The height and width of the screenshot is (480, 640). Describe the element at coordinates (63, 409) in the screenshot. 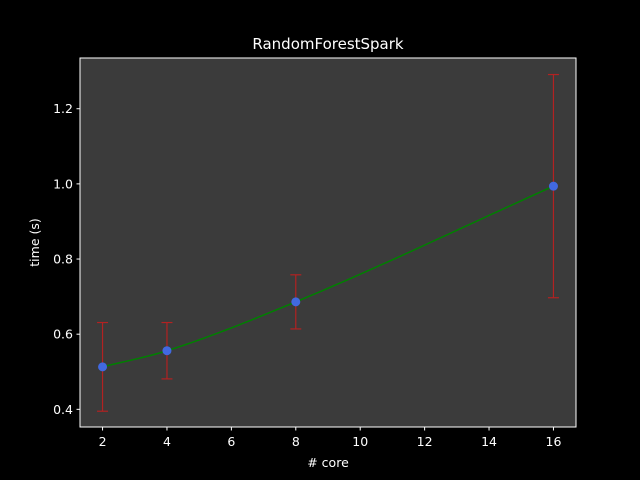

I see `y-tick-label: 0.4` at that location.